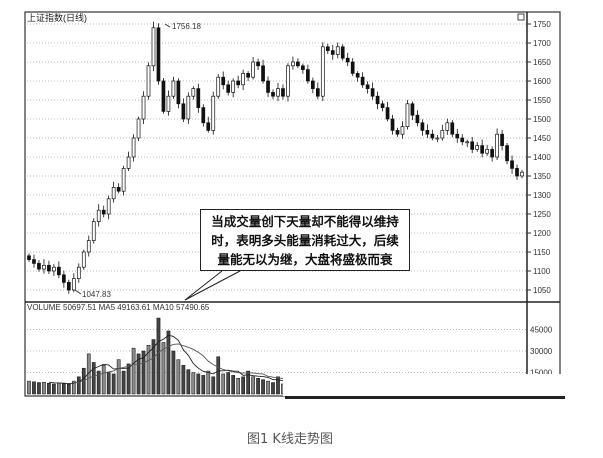 This screenshot has width=603, height=458. I want to click on volume-ma5-line, so click(166, 359).